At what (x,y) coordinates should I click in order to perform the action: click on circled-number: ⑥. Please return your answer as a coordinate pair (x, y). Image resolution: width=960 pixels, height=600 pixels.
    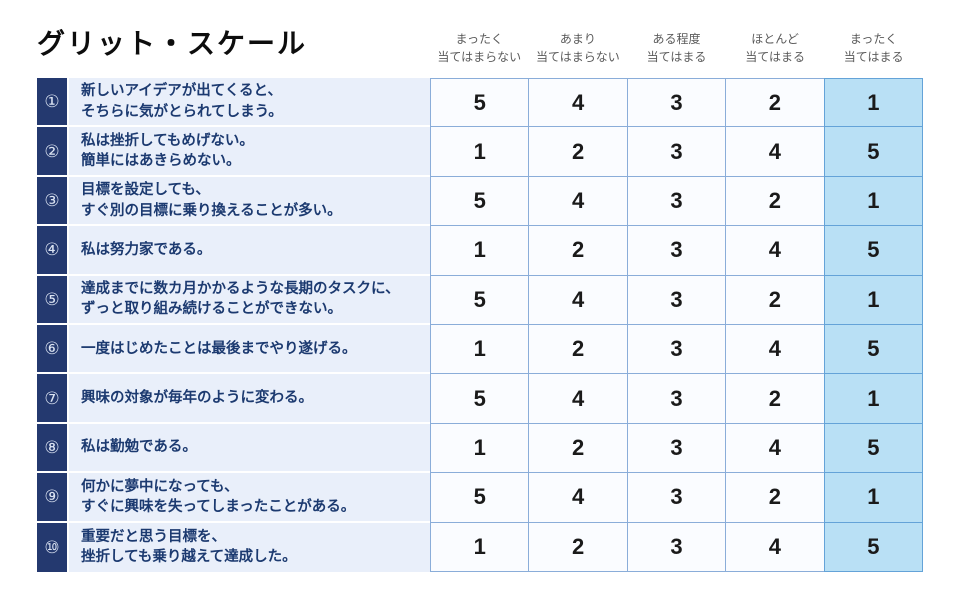
    Looking at the image, I should click on (52, 349).